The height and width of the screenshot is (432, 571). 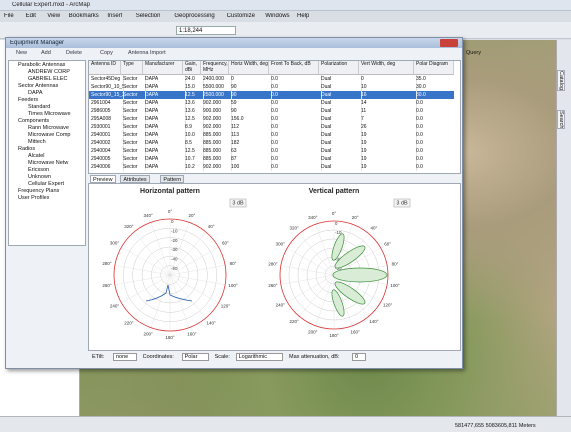 I want to click on angle-label: 260°, so click(x=273, y=285).